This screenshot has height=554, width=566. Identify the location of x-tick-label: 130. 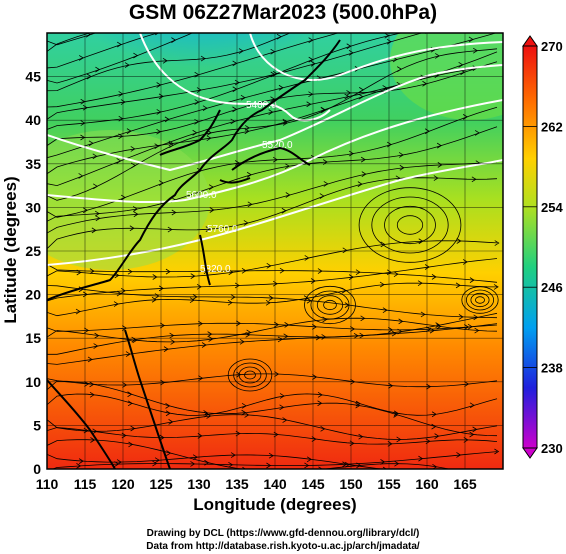
(199, 484).